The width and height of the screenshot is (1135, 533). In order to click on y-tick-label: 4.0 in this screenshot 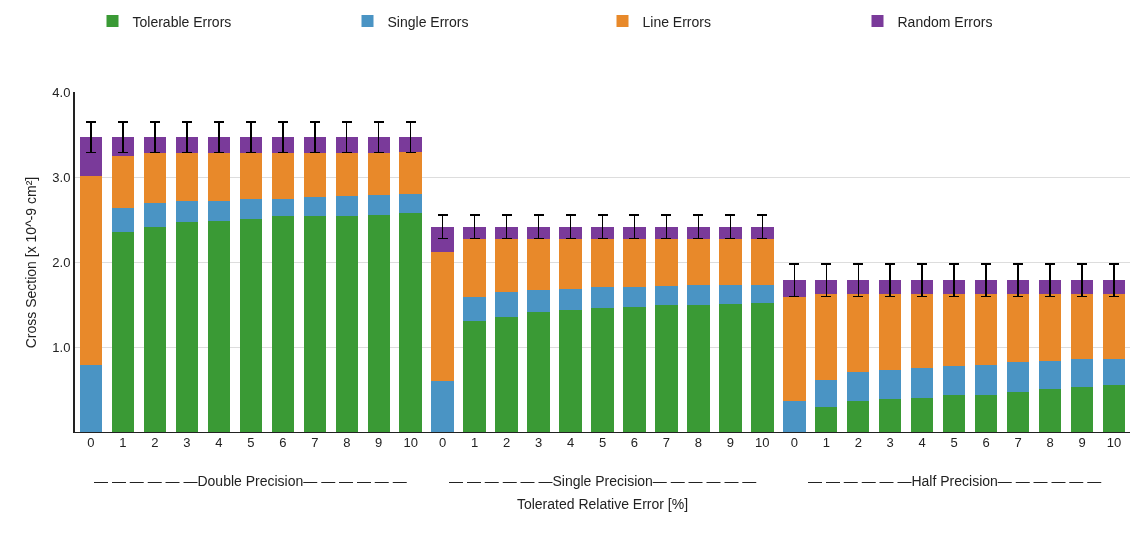, I will do `click(61, 92)`.